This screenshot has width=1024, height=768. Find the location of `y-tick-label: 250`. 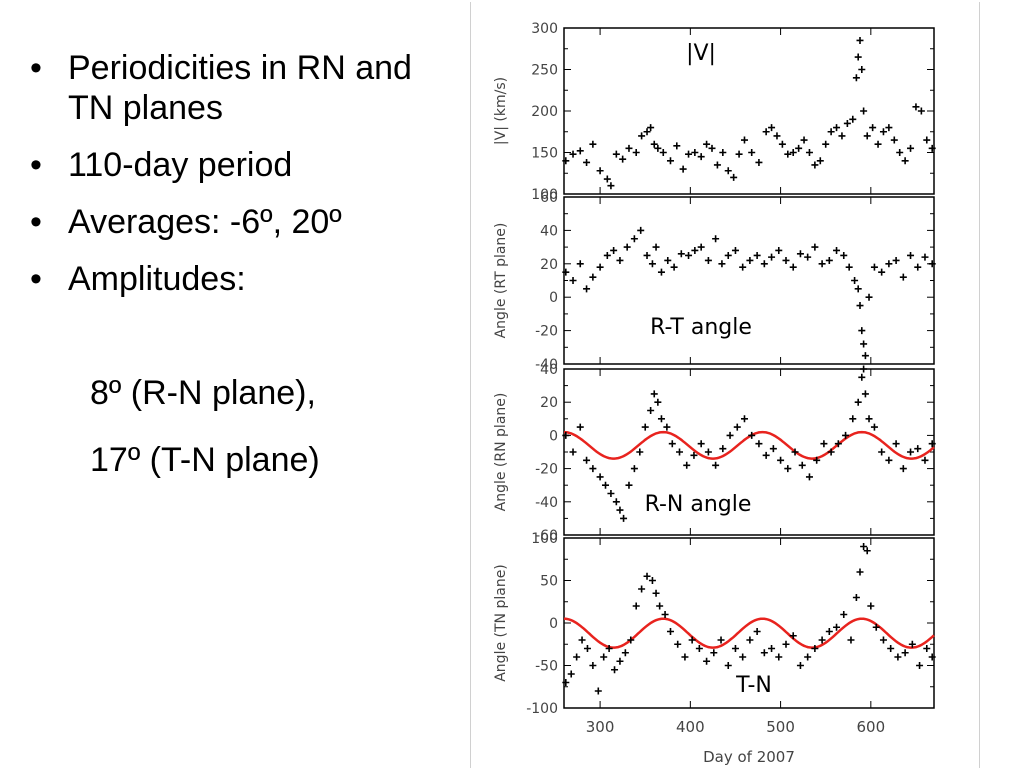

y-tick-label: 250 is located at coordinates (544, 71).